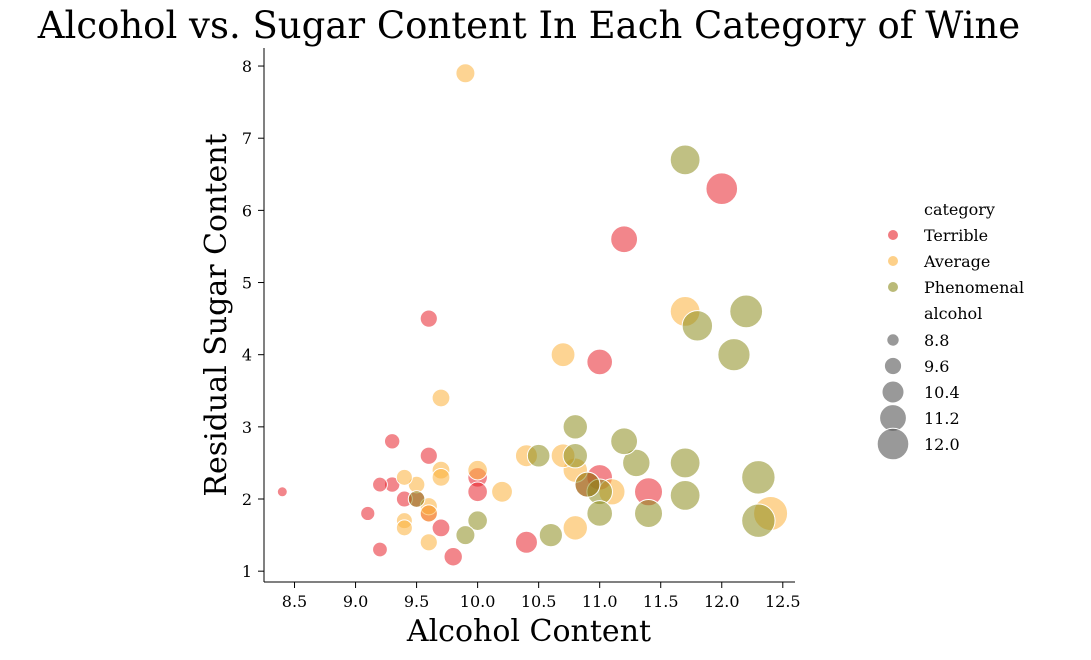  I want to click on x-tick-label: 12.5, so click(783, 601).